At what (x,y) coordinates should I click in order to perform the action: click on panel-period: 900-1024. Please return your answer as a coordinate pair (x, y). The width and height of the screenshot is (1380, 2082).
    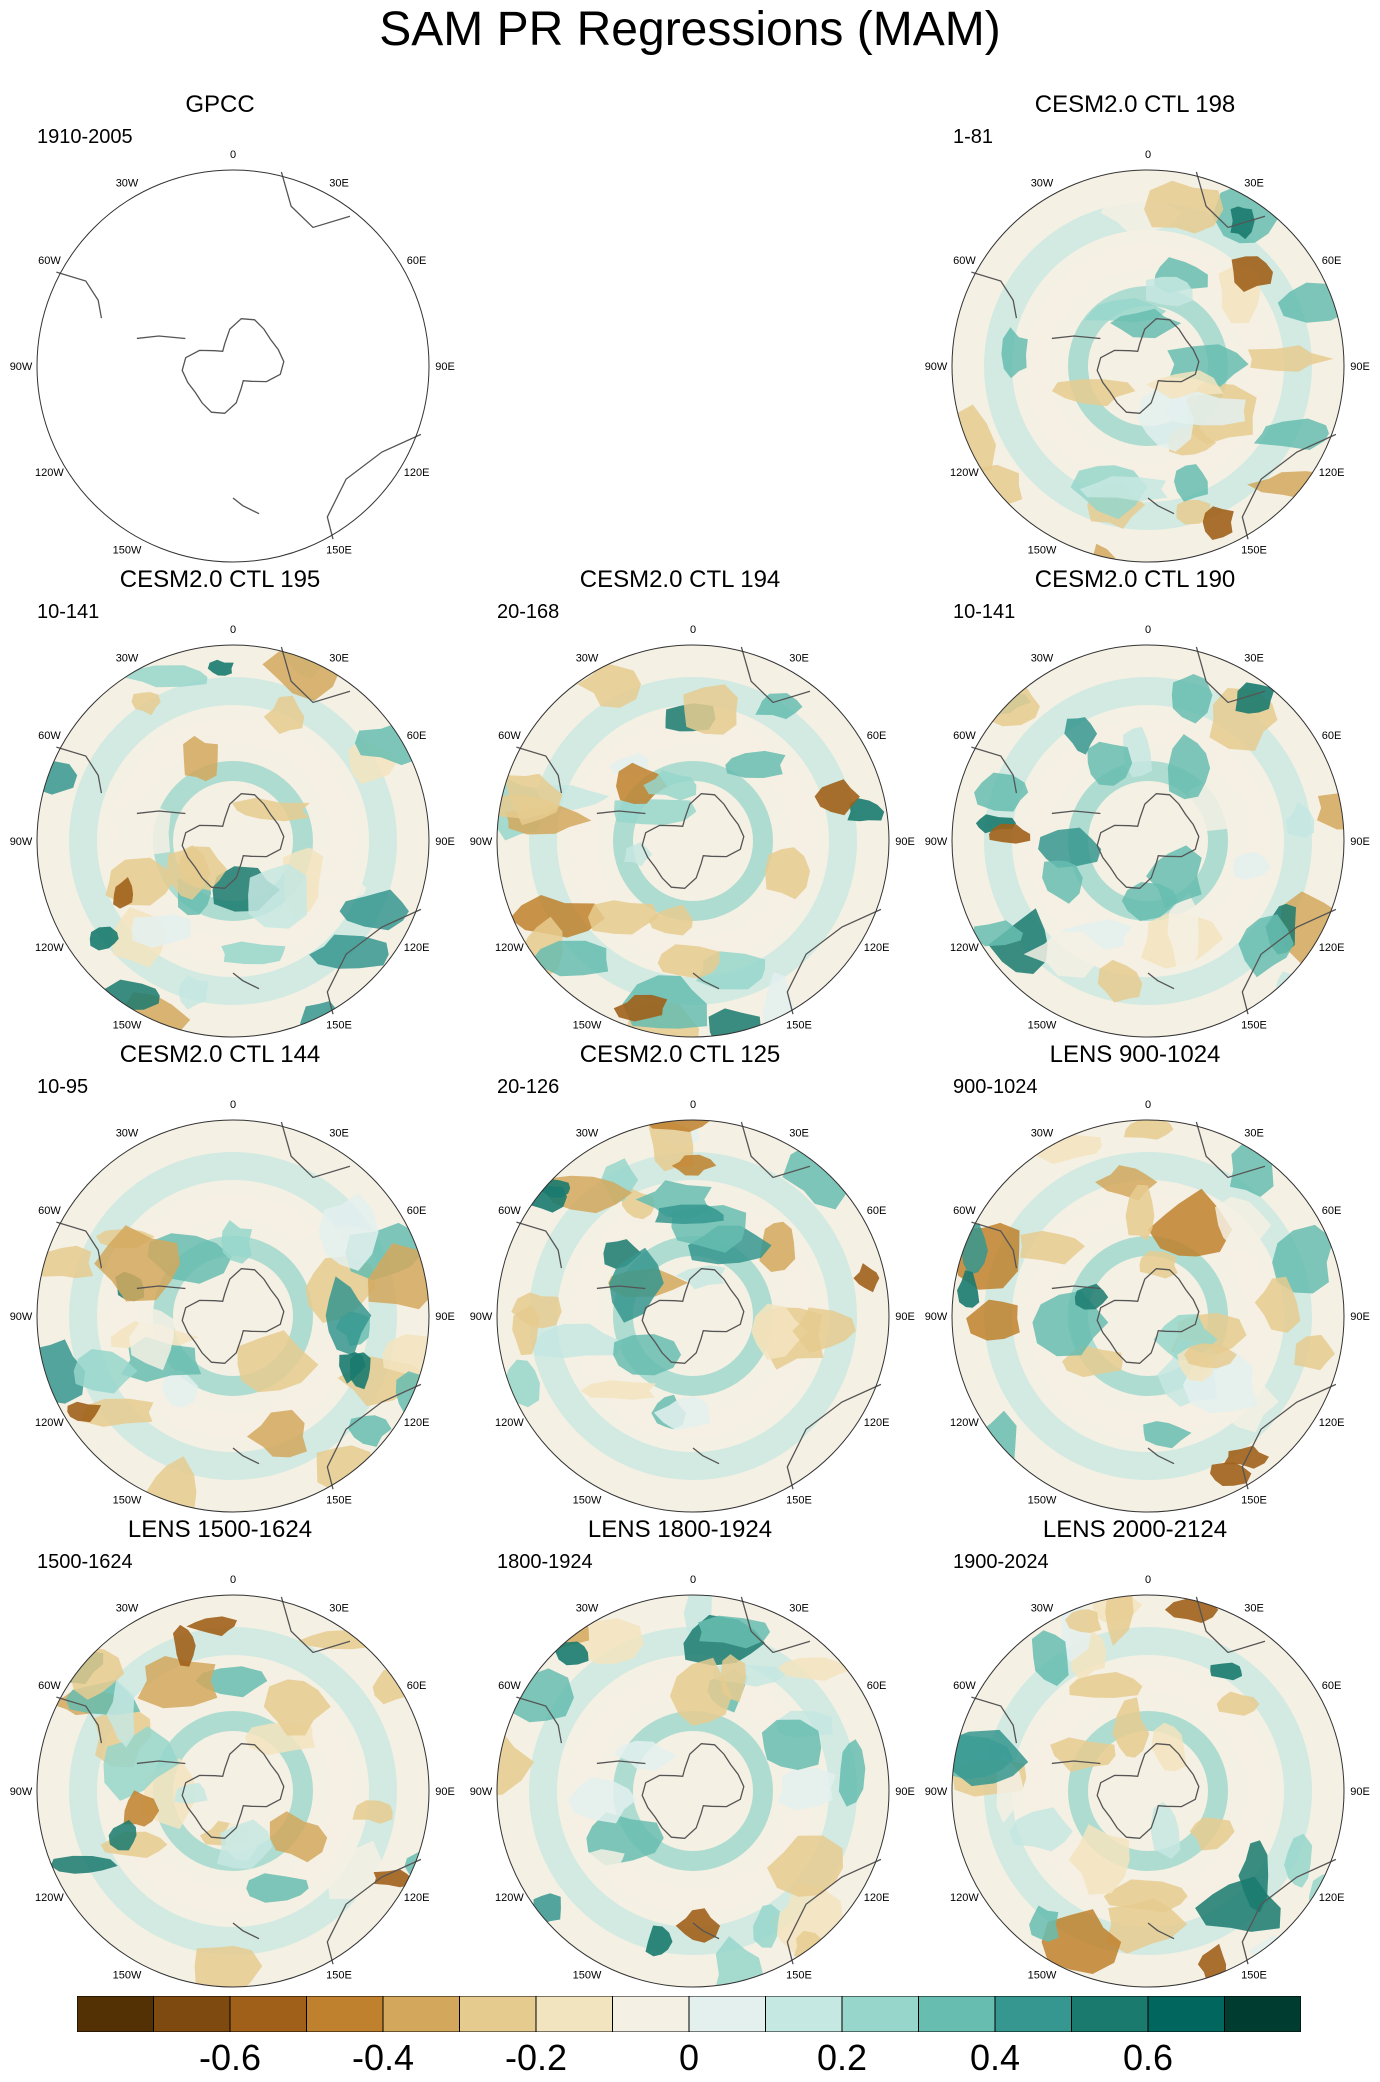
    Looking at the image, I should click on (995, 1087).